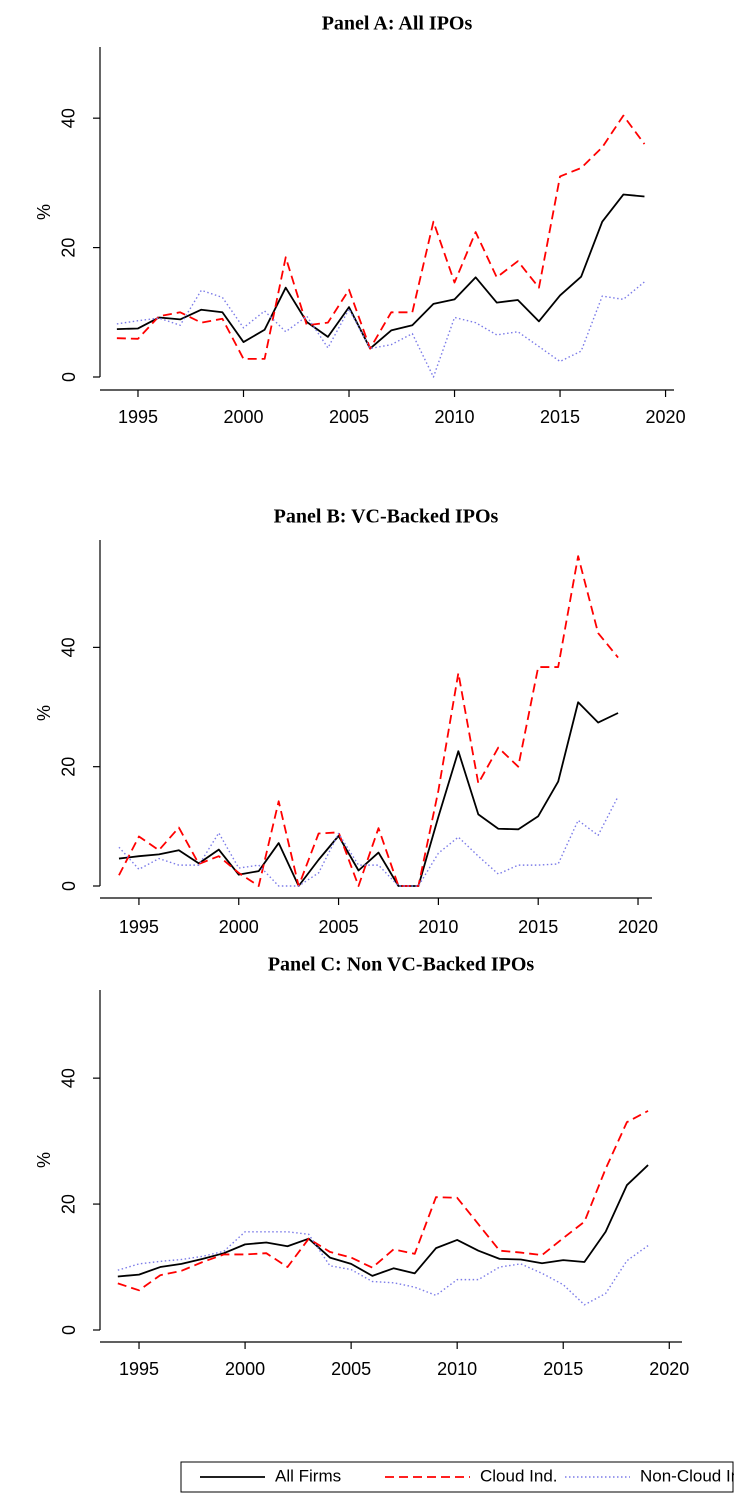 The width and height of the screenshot is (734, 1503). I want to click on legend-label: Non-Cloud Ind., so click(687, 1475).